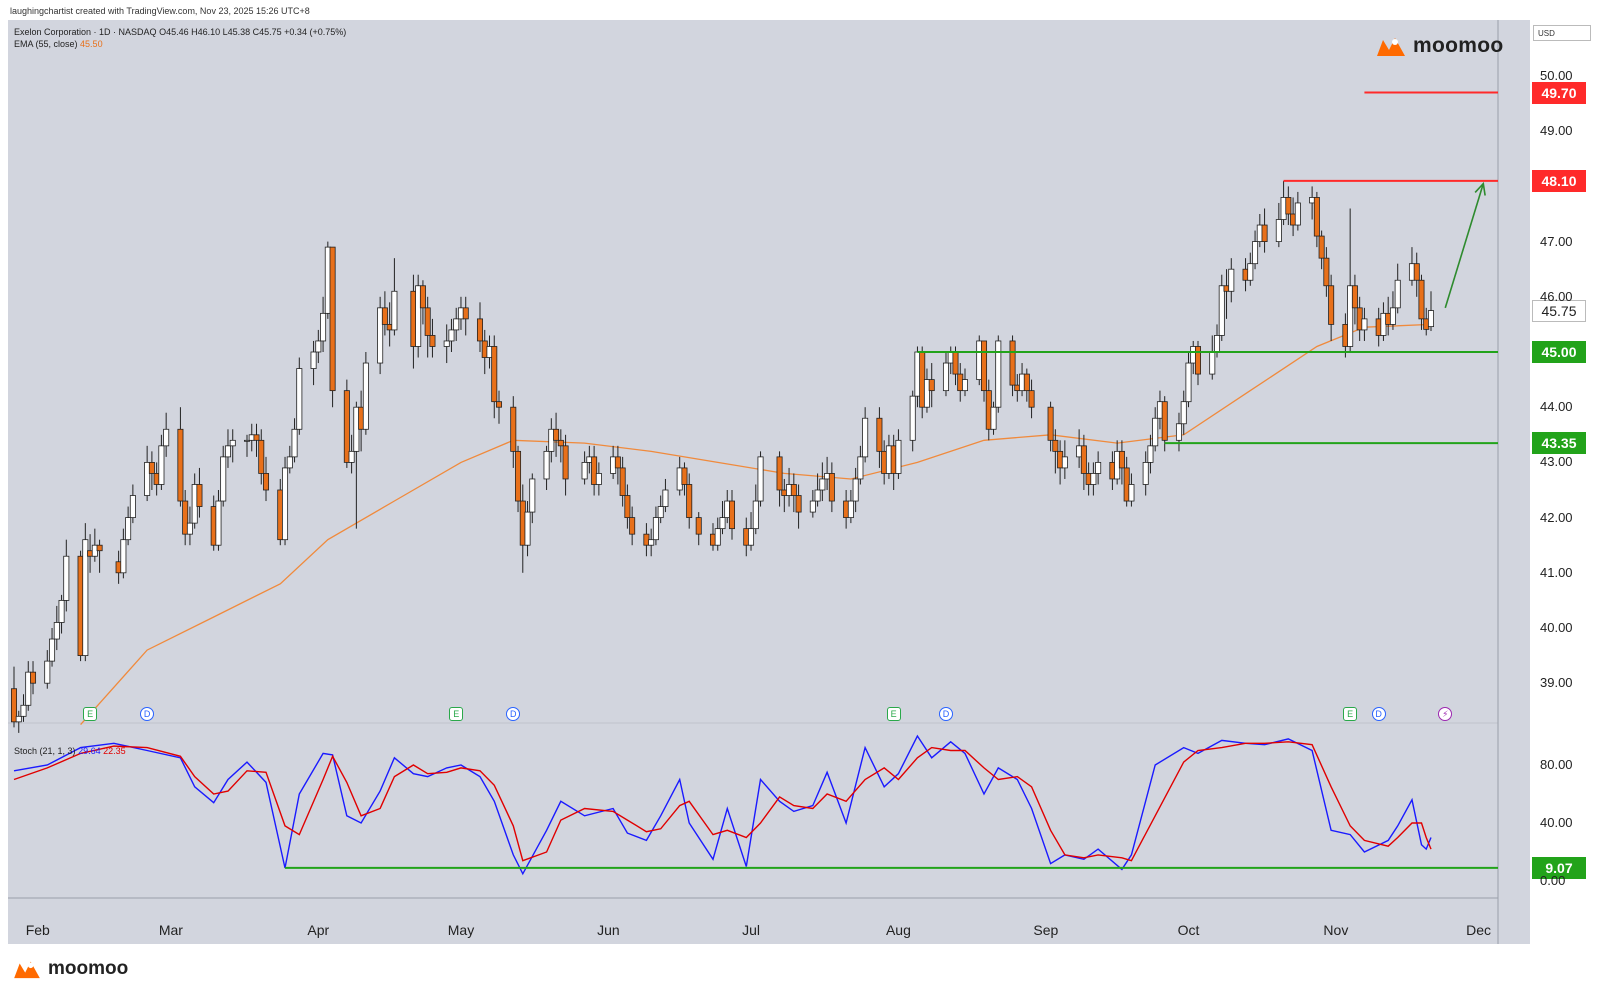 The image size is (1600, 990). Describe the element at coordinates (1336, 930) in the screenshot. I see `month-tick-label: Nov` at that location.